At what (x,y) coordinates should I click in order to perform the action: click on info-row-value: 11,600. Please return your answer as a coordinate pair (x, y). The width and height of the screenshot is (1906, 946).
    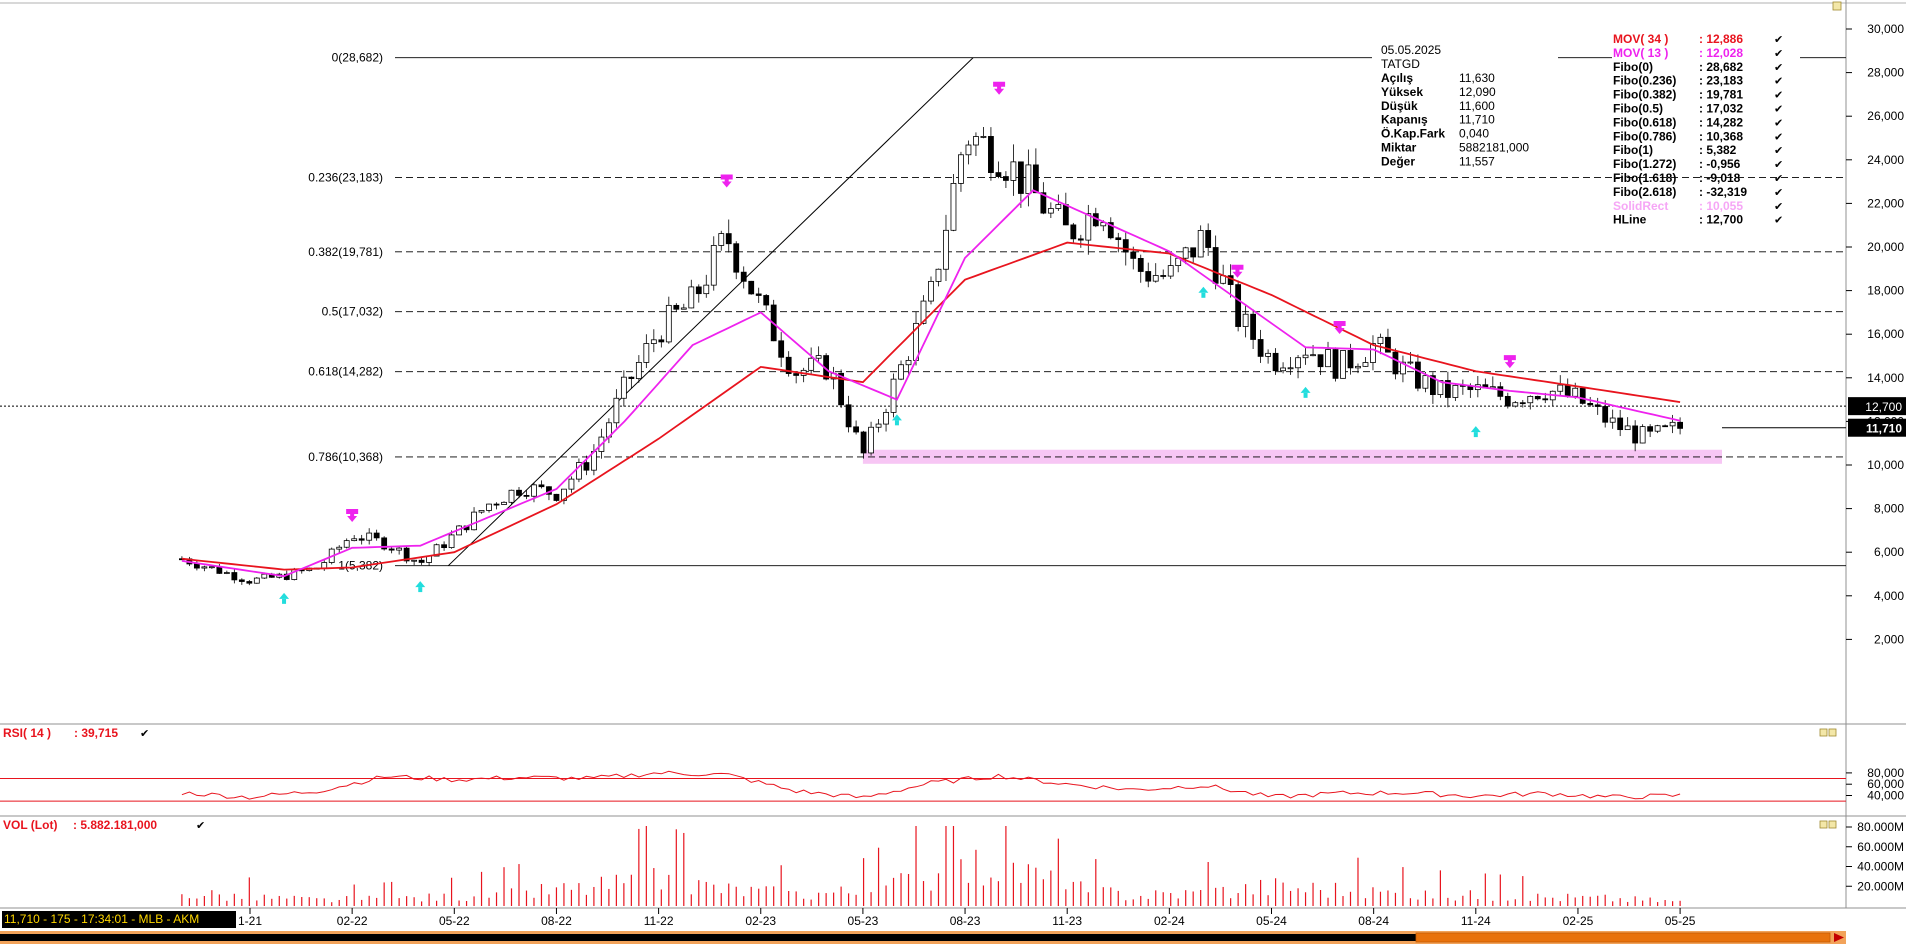
    Looking at the image, I should click on (1477, 106).